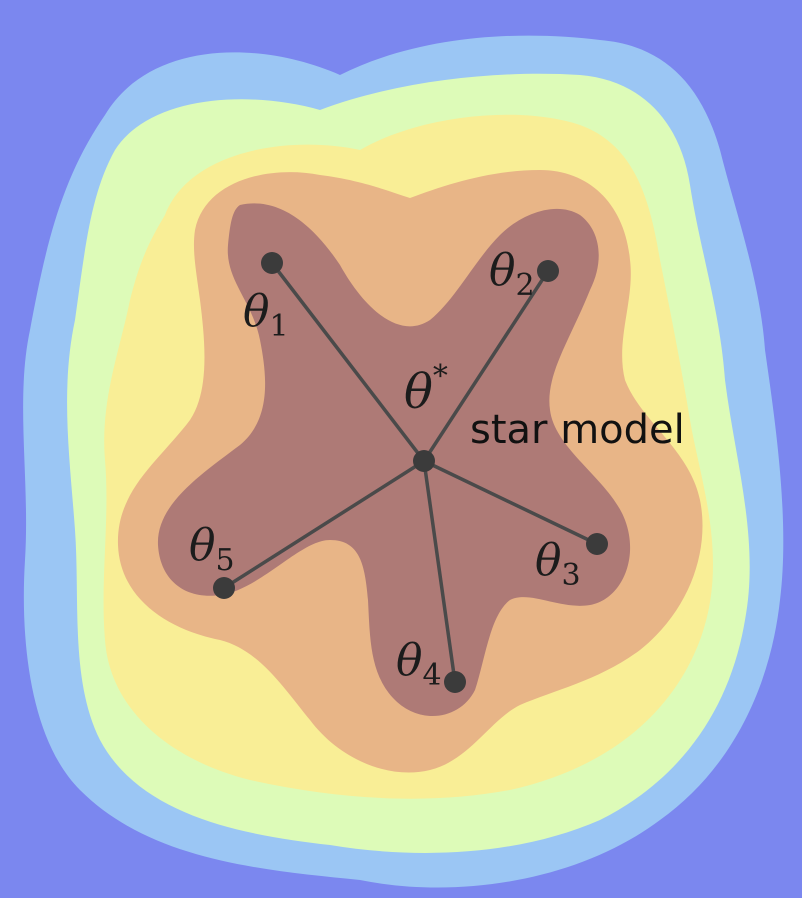 This screenshot has height=898, width=802. What do you see at coordinates (548, 271) in the screenshot?
I see `theta-2-point` at bounding box center [548, 271].